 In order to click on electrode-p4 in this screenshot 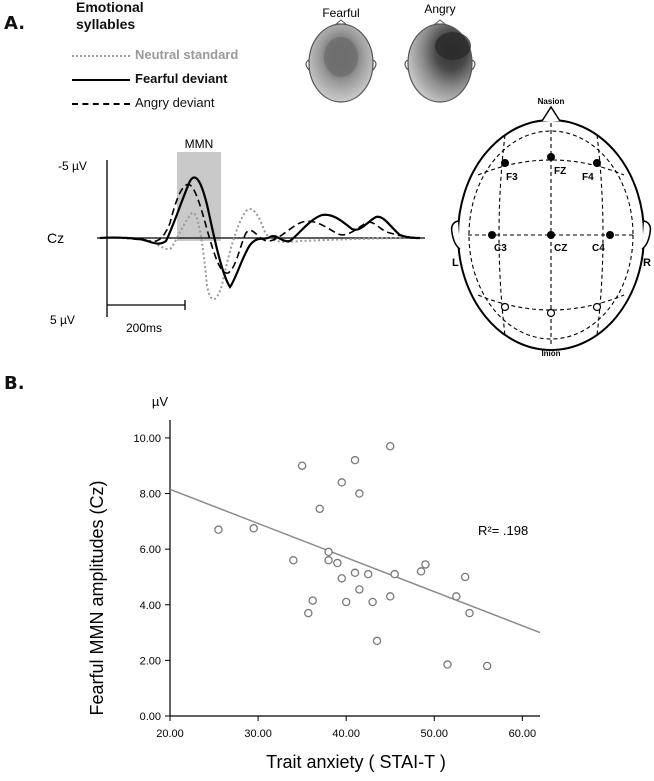, I will do `click(597, 307)`.